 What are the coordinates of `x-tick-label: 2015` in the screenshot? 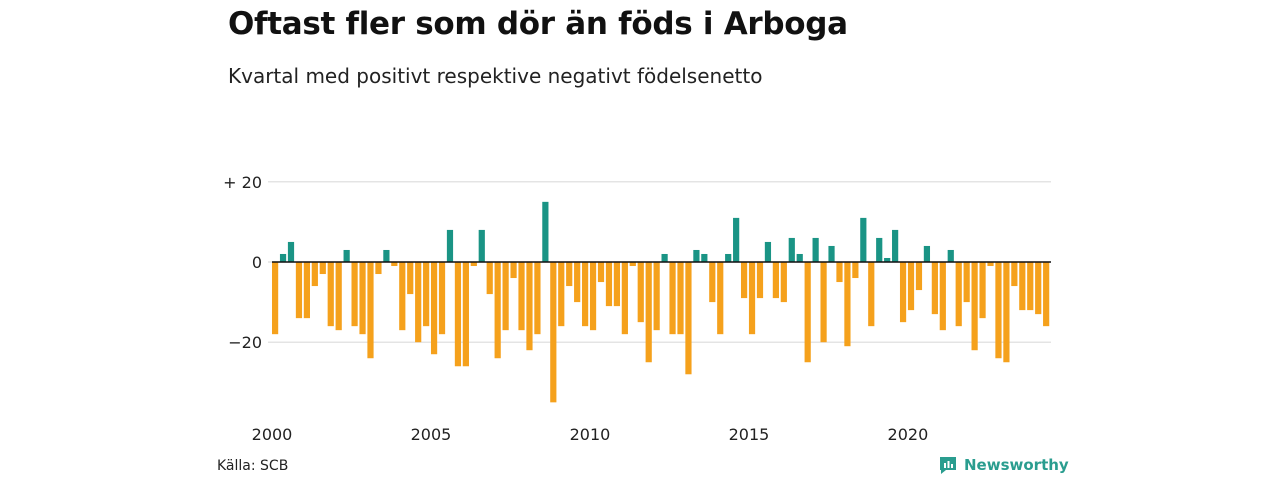 It's located at (749, 434).